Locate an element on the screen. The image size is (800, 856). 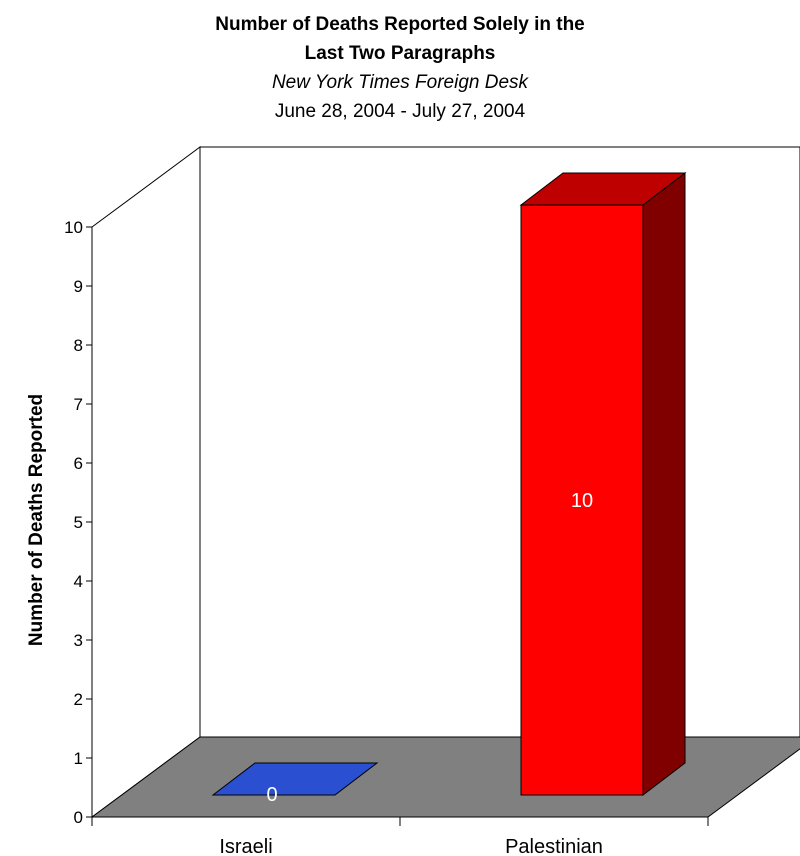
y-tick-label: 7 is located at coordinates (78, 404).